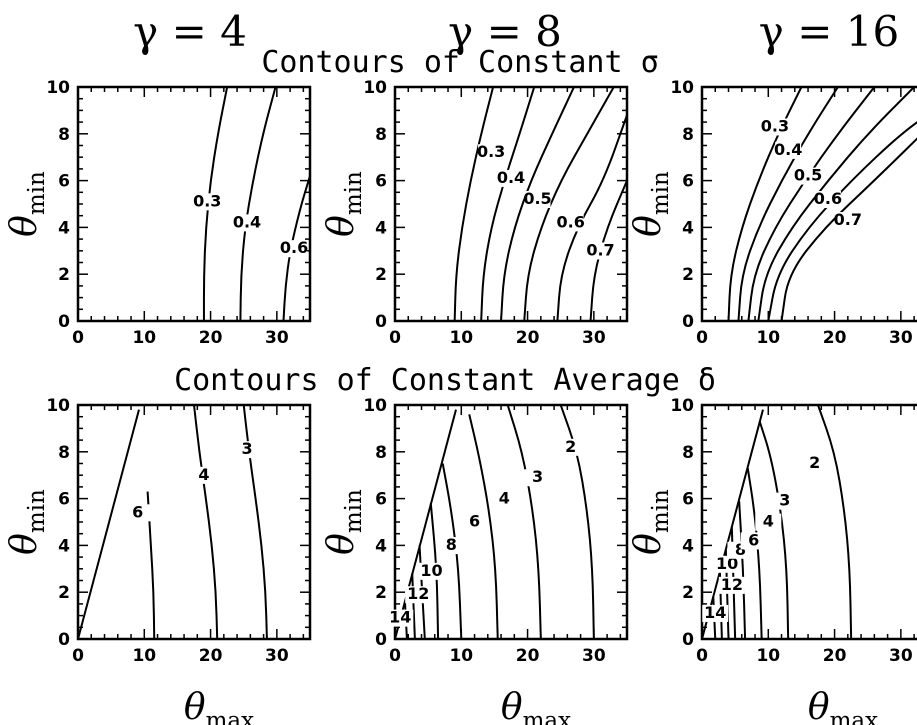  Describe the element at coordinates (64, 322) in the screenshot. I see `y-tick-label: 0` at that location.